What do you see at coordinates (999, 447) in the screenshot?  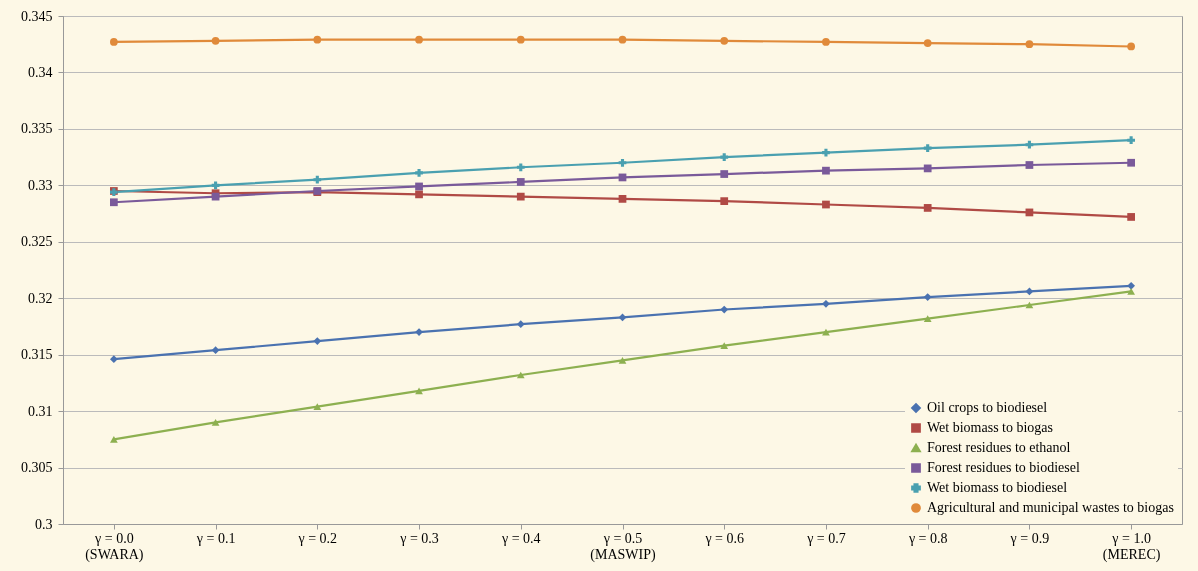 I see `legend-label: Forest residues to ethanol` at bounding box center [999, 447].